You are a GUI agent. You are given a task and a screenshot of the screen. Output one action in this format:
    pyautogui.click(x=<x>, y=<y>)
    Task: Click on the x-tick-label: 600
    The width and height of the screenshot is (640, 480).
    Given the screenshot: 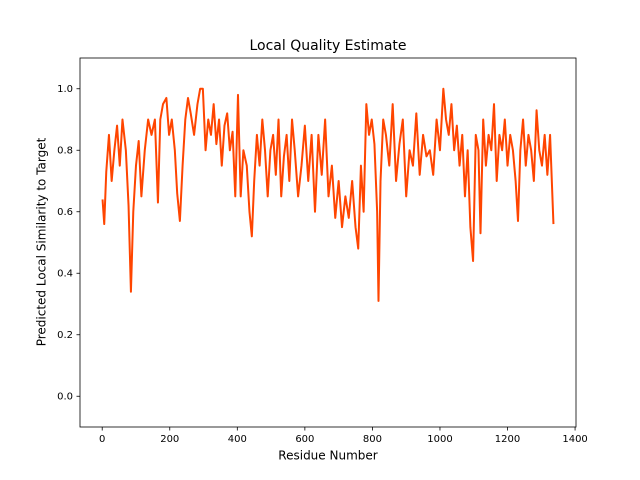 What is the action you would take?
    pyautogui.click(x=304, y=439)
    